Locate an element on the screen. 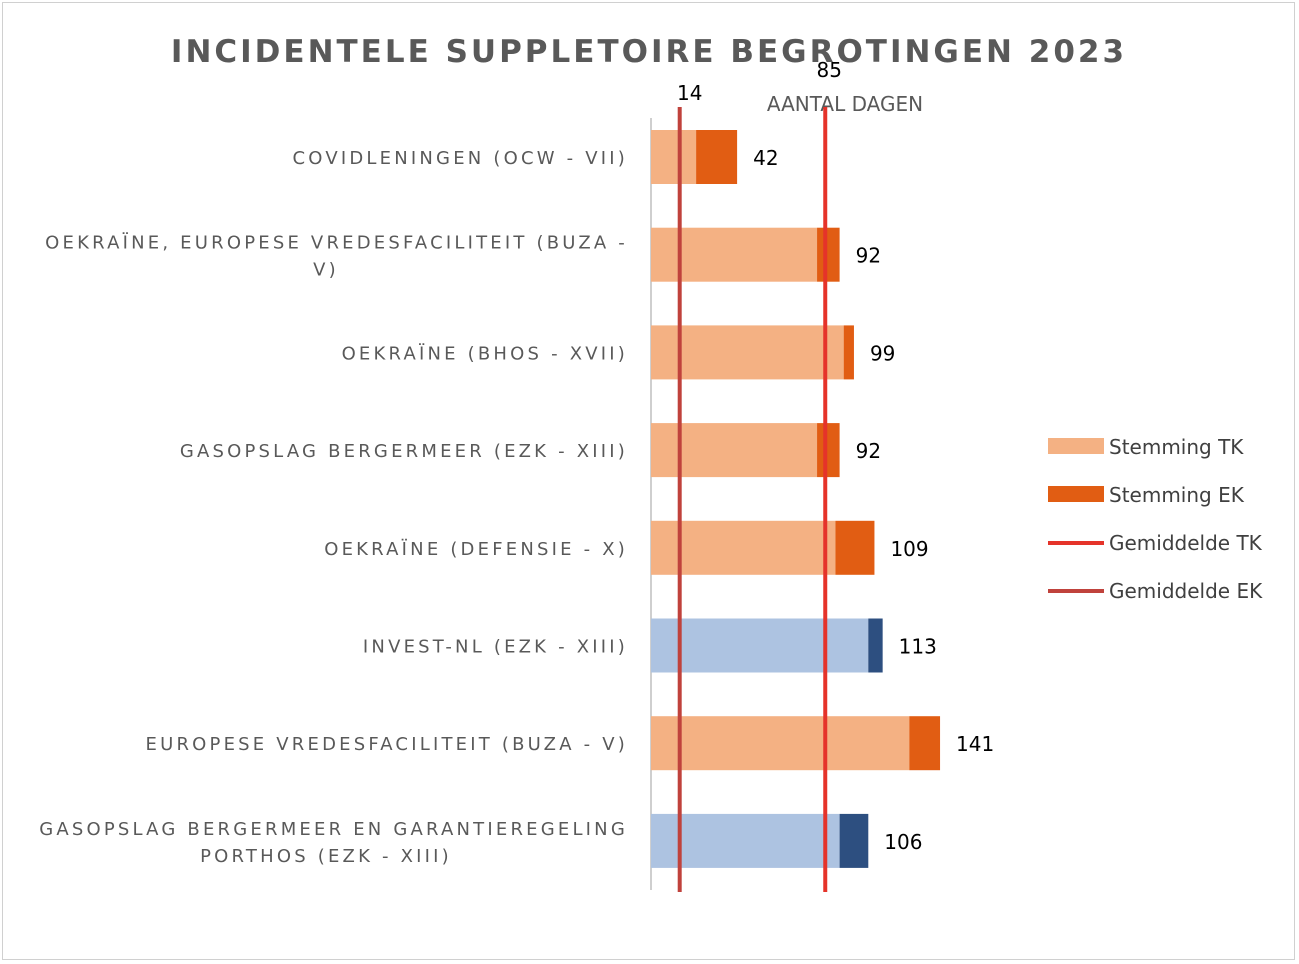 This screenshot has width=1299, height=964. reference-lines-group: 14 85 is located at coordinates (759, 475).